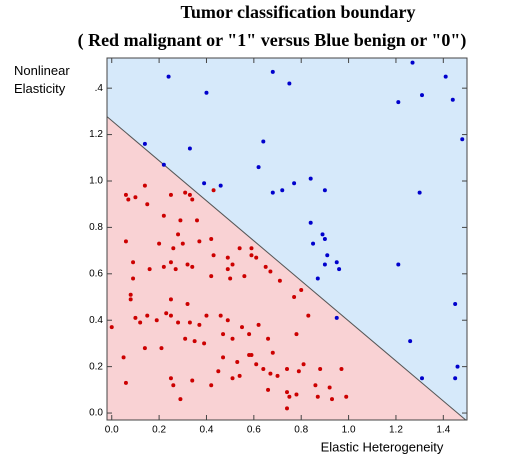 The image size is (506, 457). What do you see at coordinates (297, 12) in the screenshot?
I see `chart-title: Tumor classification boundary` at bounding box center [297, 12].